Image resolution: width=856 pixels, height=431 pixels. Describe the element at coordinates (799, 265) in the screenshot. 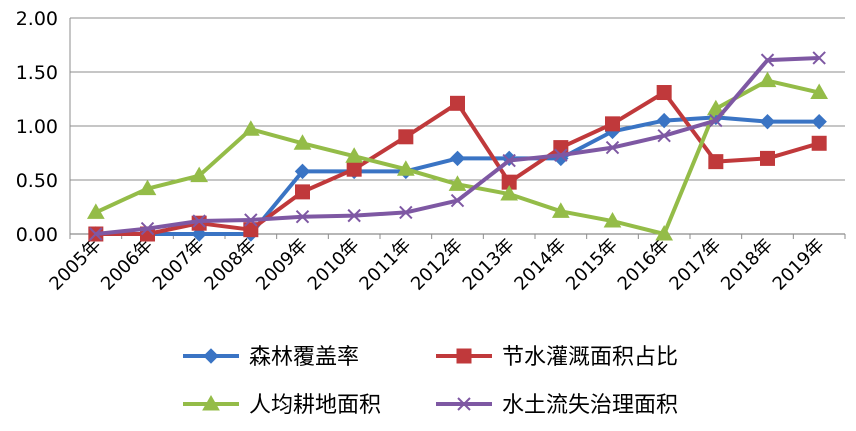

I see `x-tick-label: 2019年` at that location.